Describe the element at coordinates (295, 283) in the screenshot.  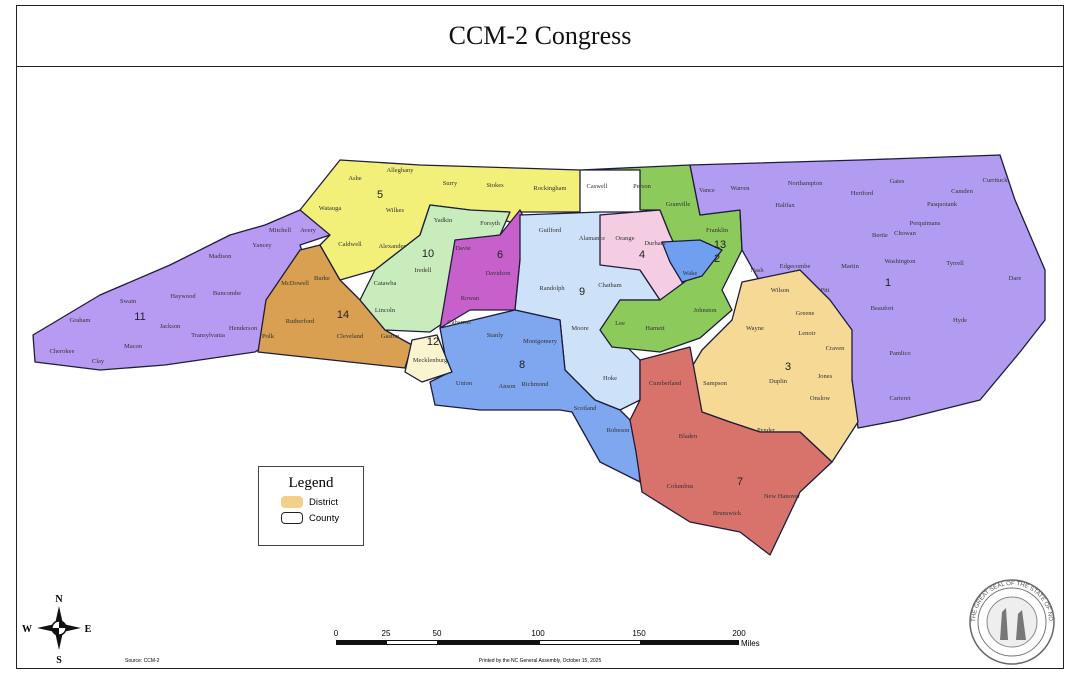
I see `county-label: McDowell` at that location.